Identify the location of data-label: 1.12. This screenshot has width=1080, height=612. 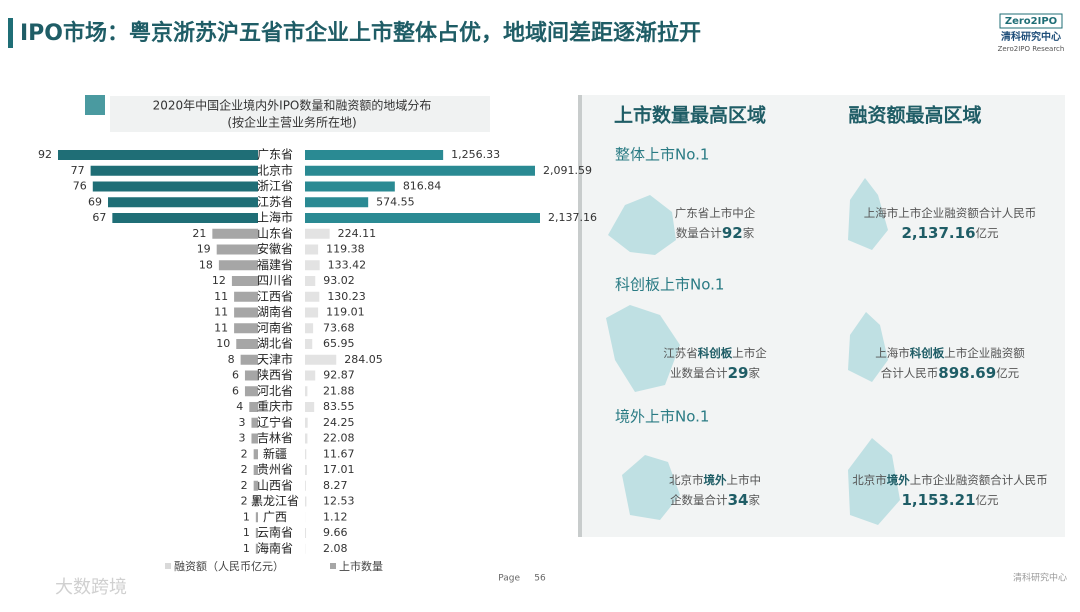
(335, 516).